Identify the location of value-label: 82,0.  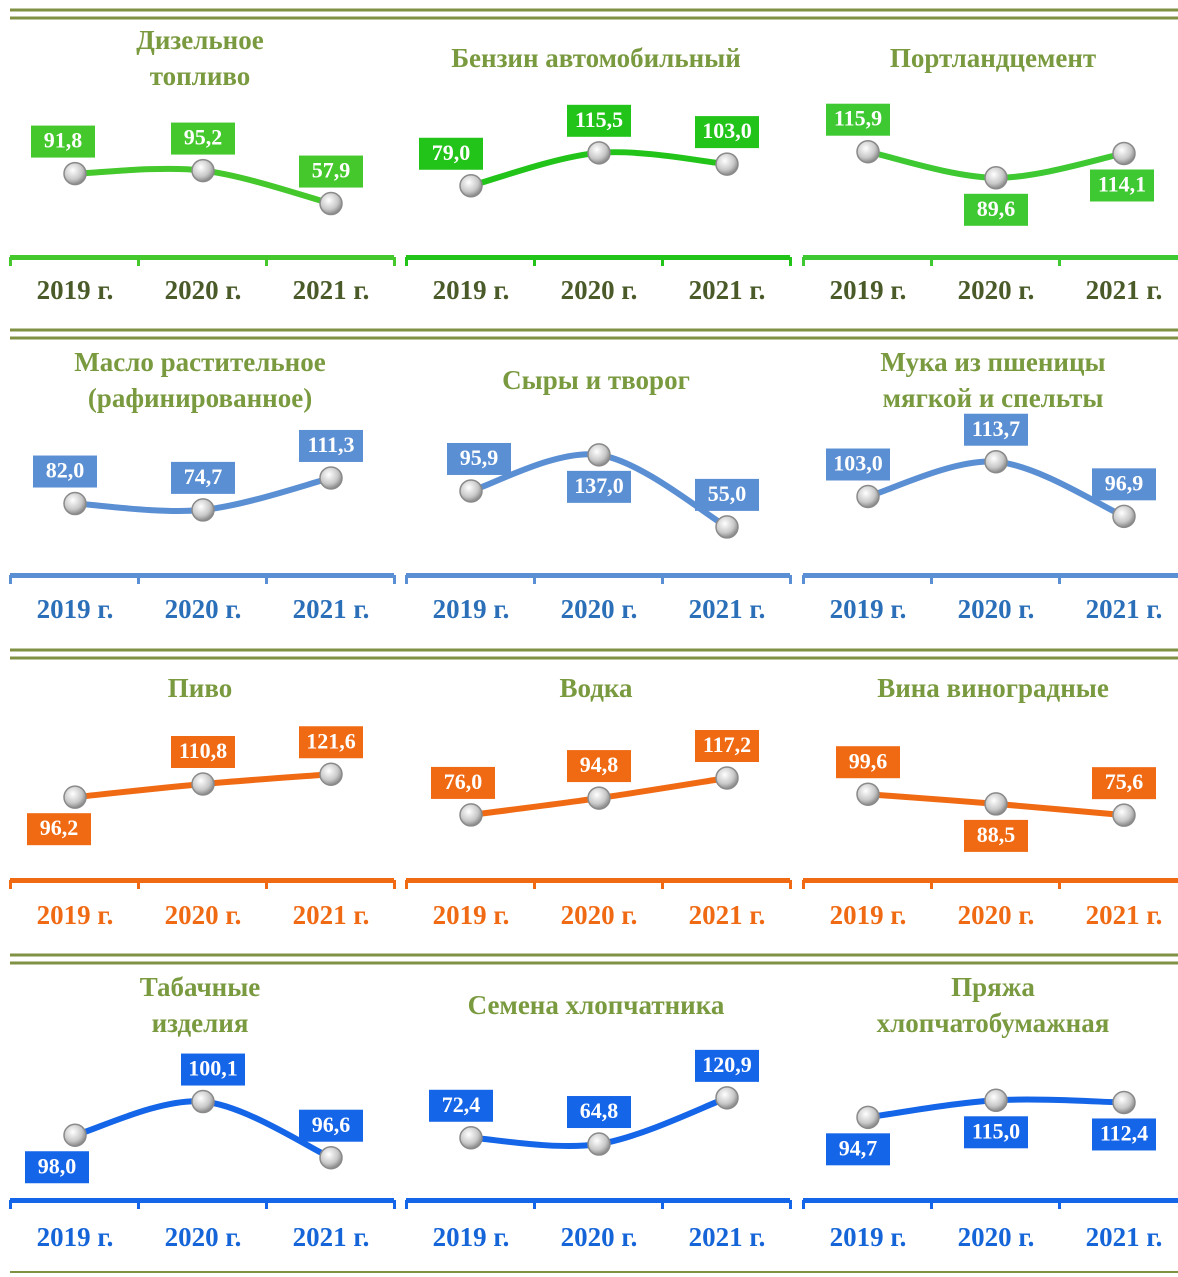
(65, 470).